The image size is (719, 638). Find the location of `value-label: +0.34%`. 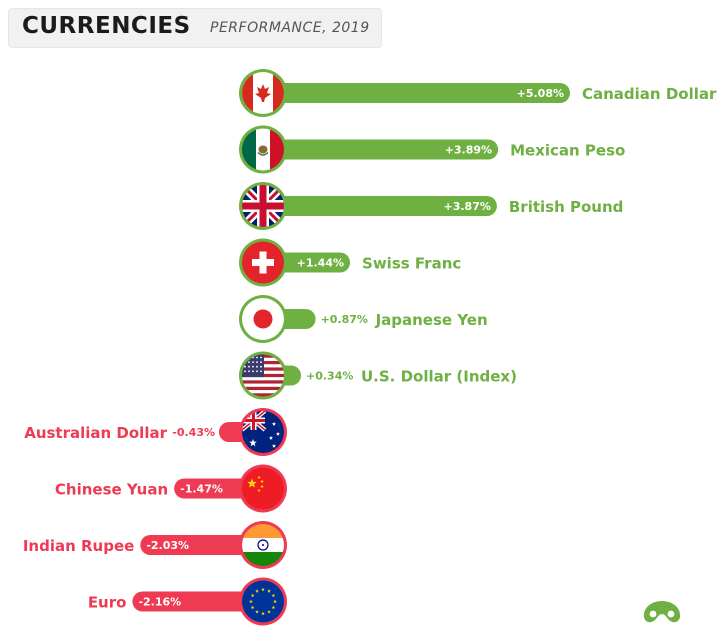

value-label: +0.34% is located at coordinates (329, 376).